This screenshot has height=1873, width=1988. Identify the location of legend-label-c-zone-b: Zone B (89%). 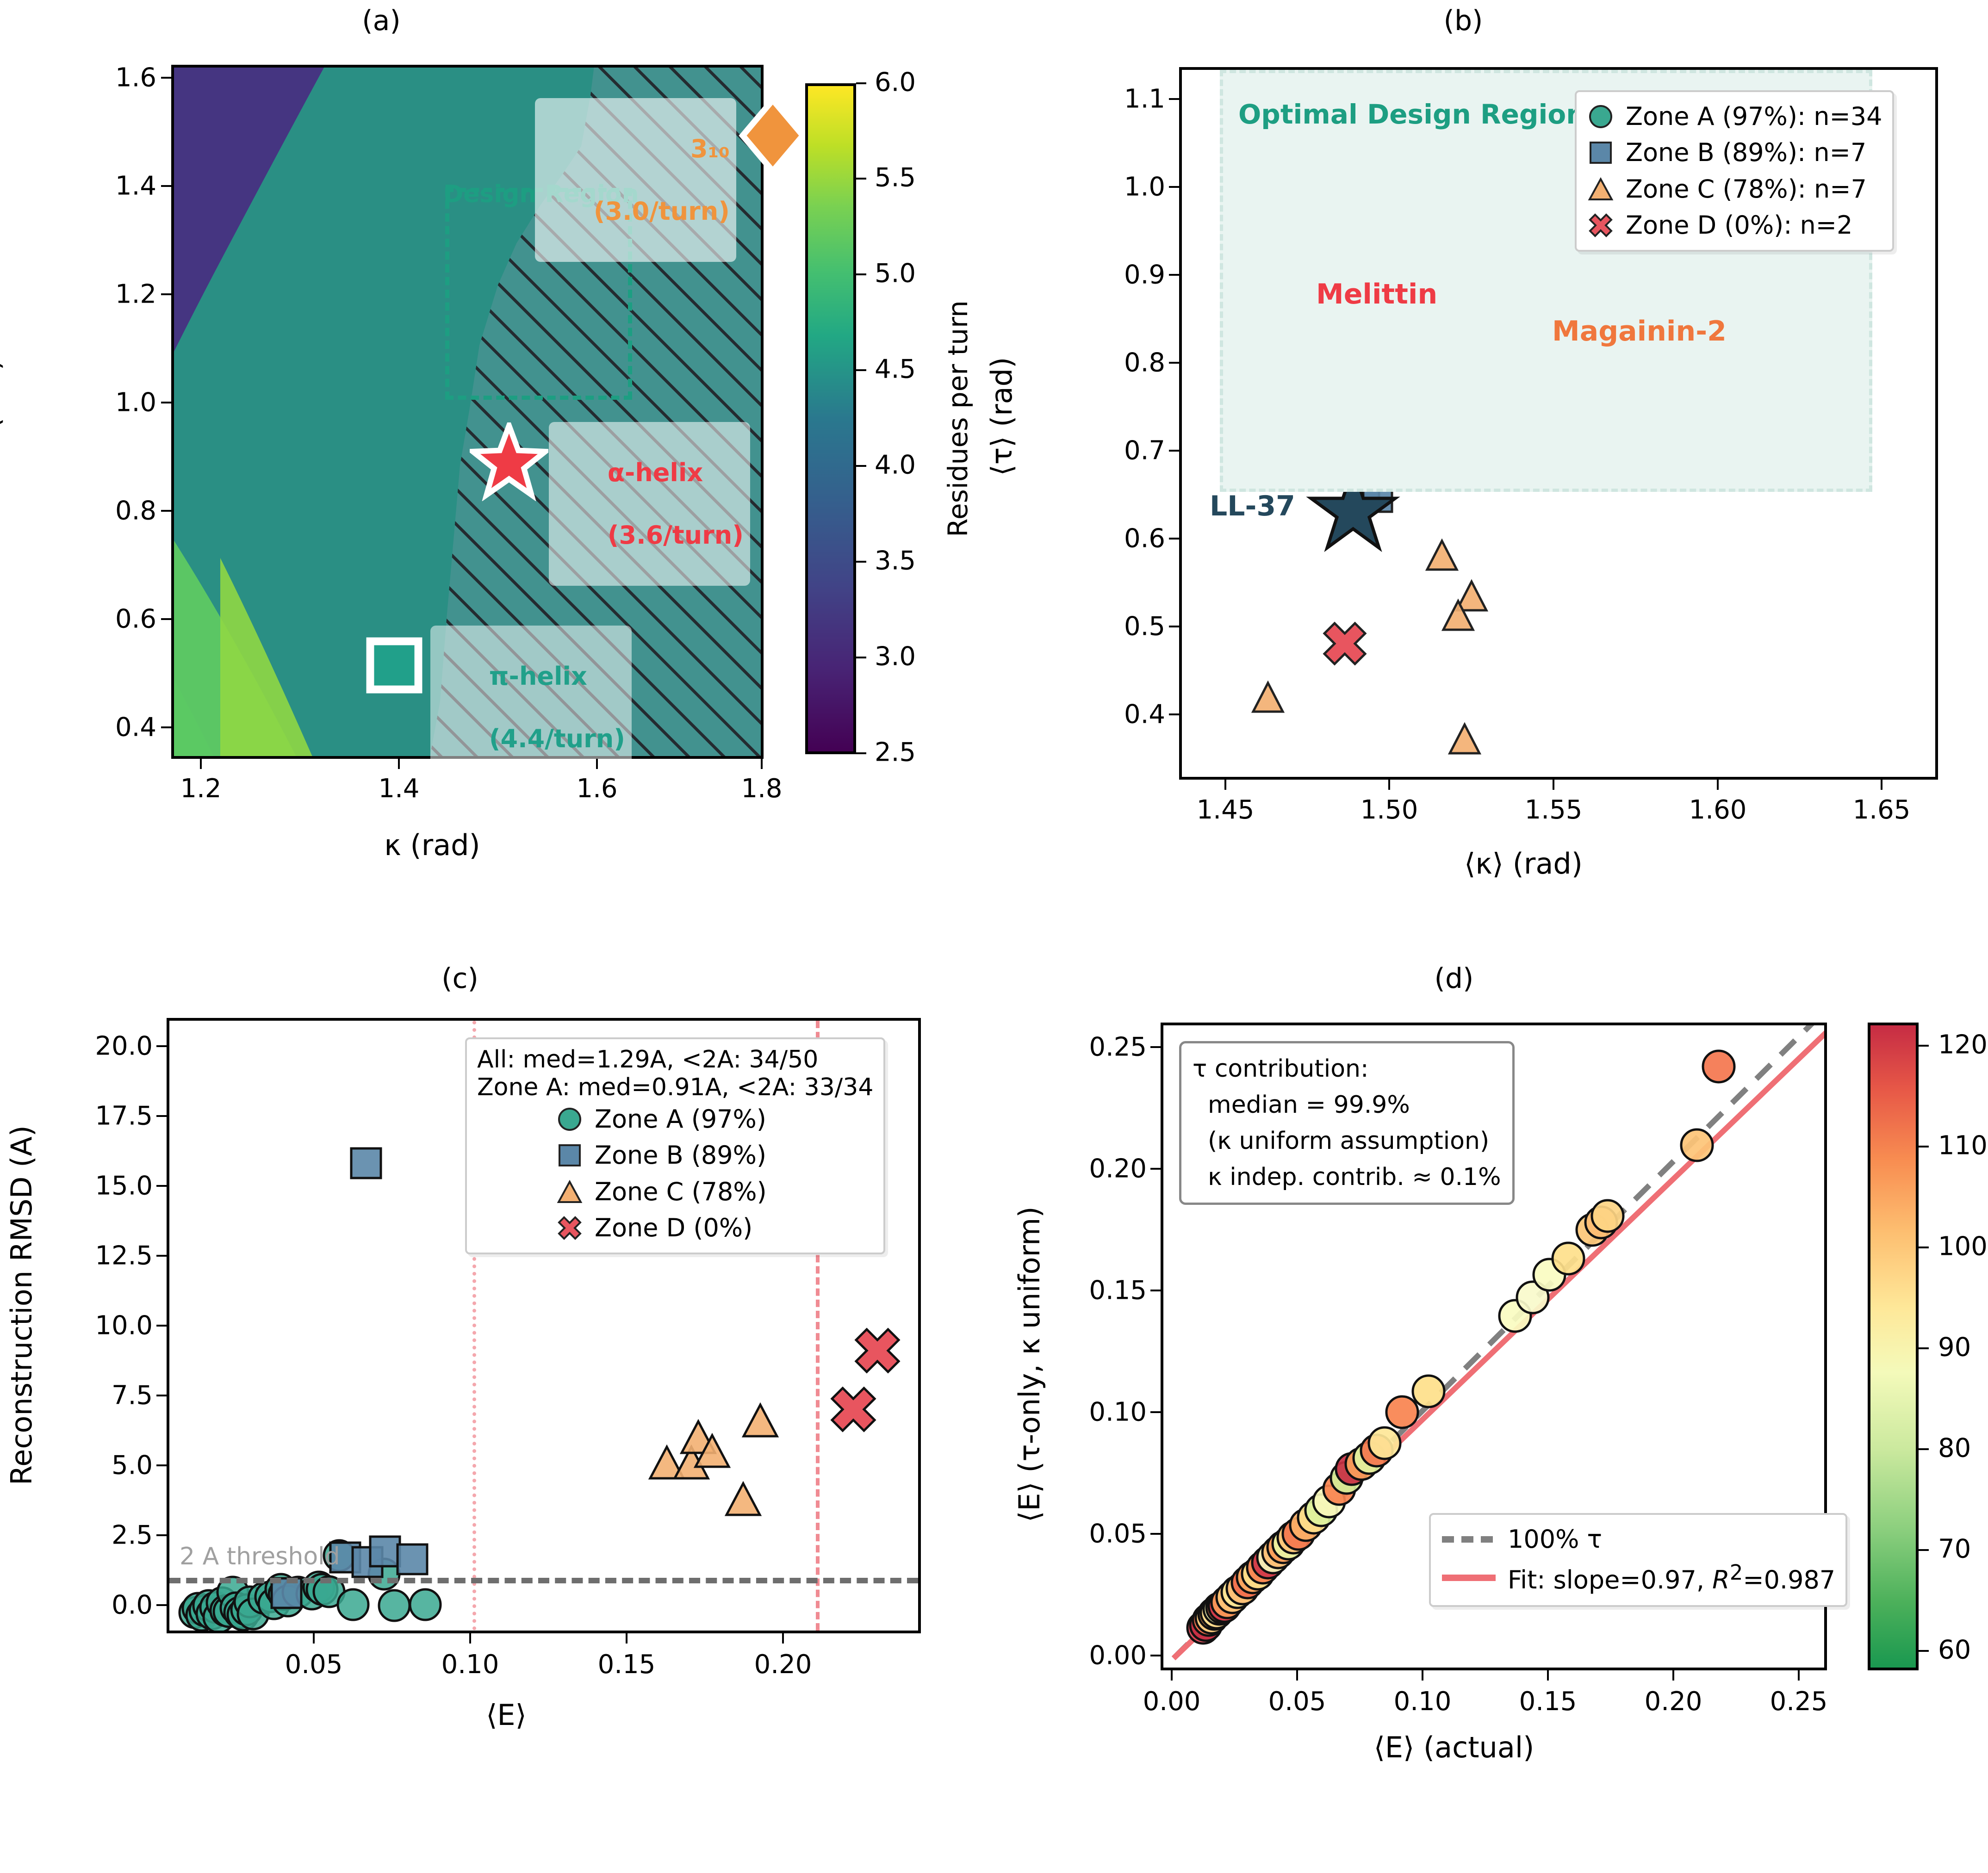
(681, 1155).